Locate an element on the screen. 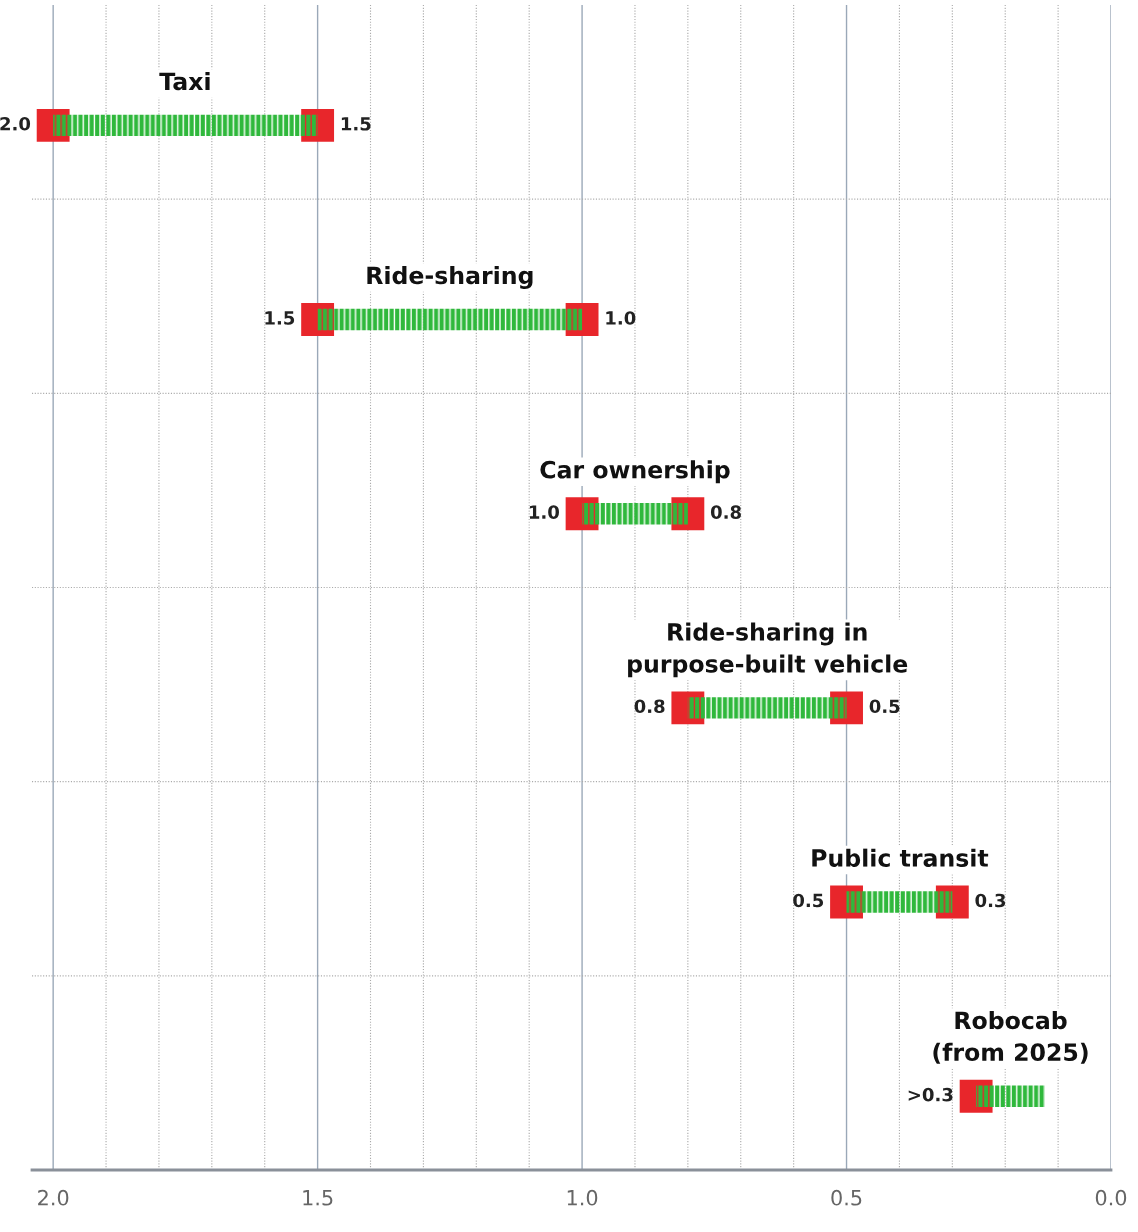  y-tick-label: Ride-sharing in purpose-built vehicle is located at coordinates (768, 650).